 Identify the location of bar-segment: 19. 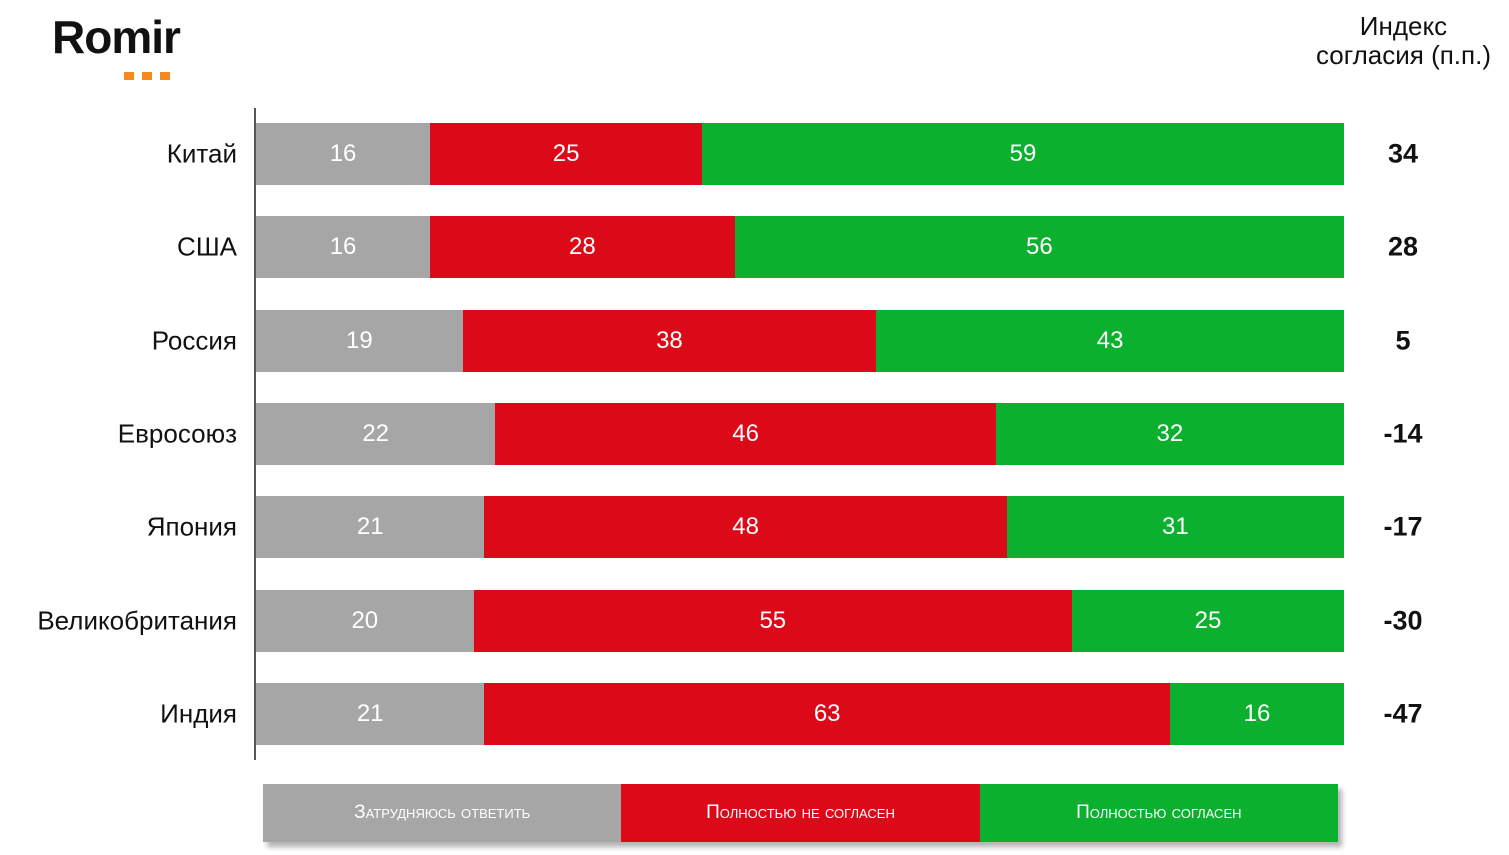
(359, 340).